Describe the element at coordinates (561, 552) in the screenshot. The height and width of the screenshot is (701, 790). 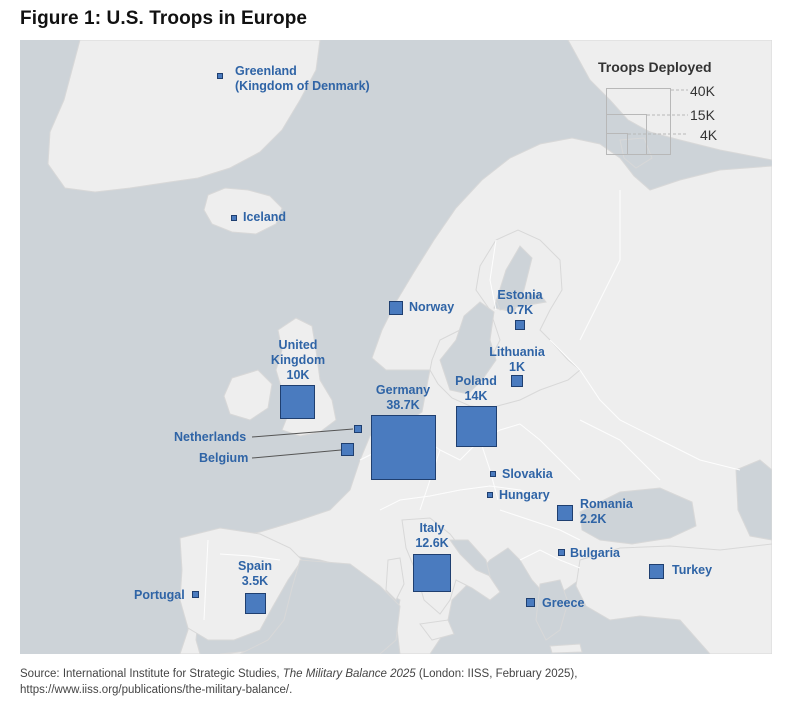
I see `marker-bulgaria` at that location.